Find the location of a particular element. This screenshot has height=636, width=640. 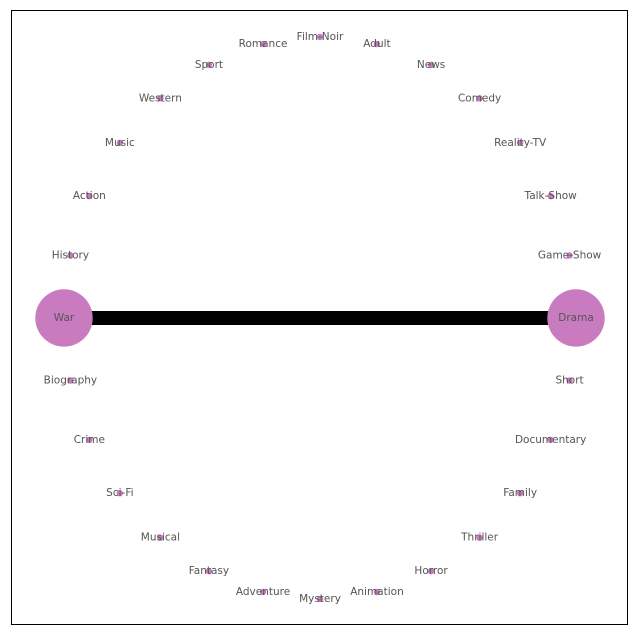

node-horror is located at coordinates (431, 571).